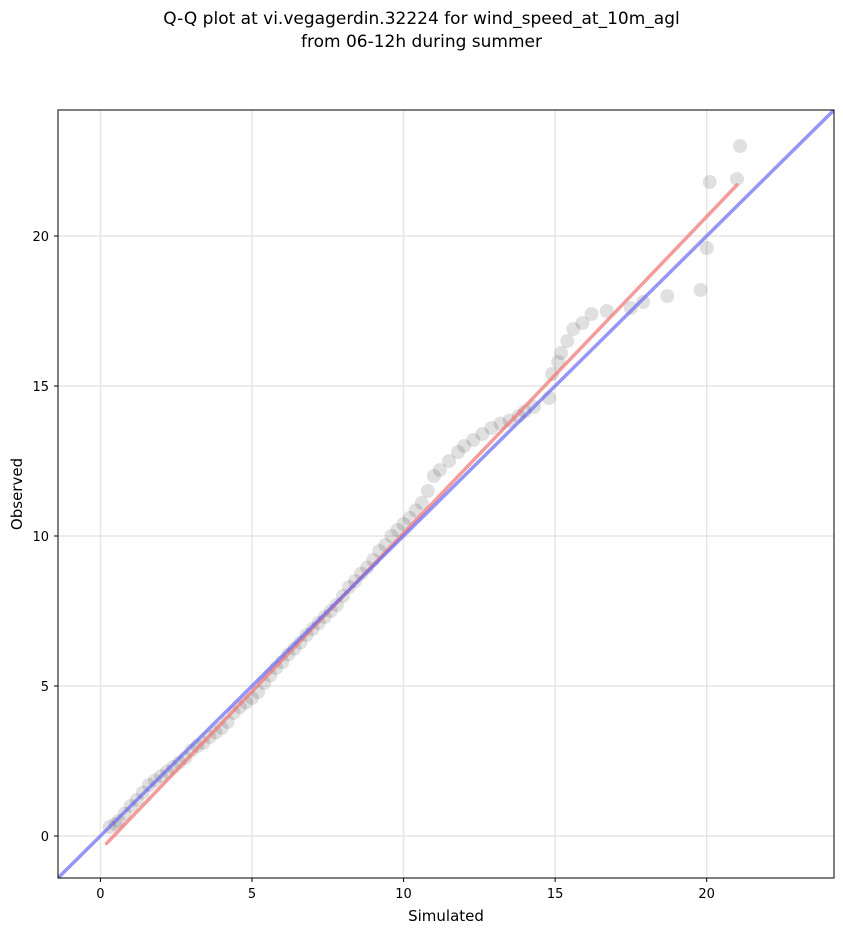  Describe the element at coordinates (100, 894) in the screenshot. I see `x-tick-label: 0` at that location.